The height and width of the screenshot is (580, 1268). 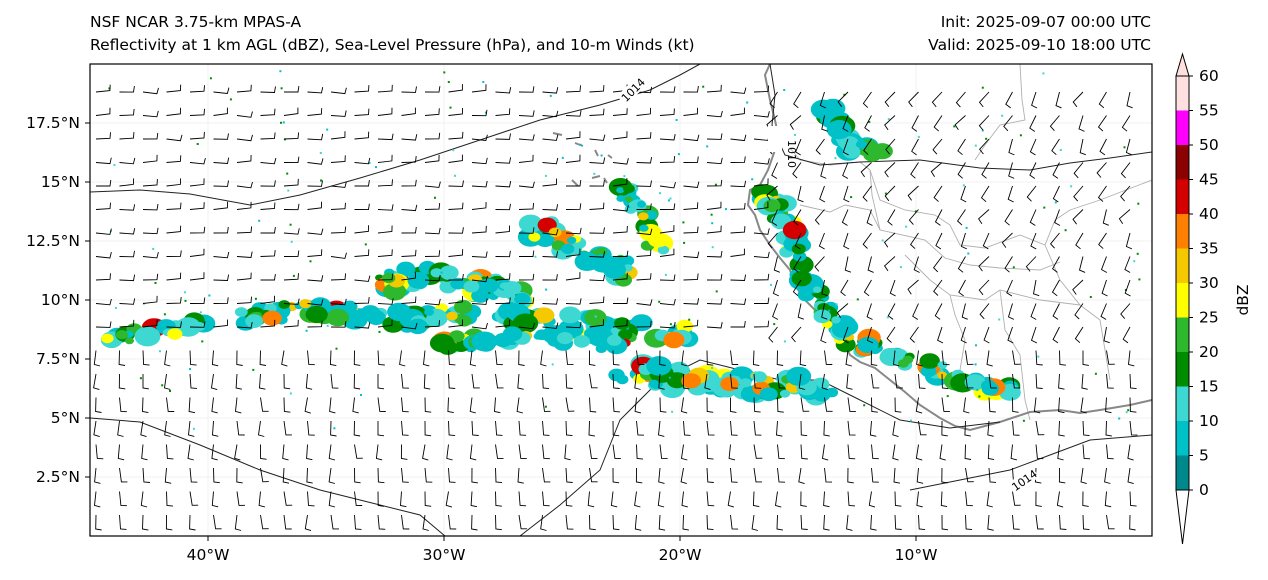 I want to click on colorbar-tick-label: 20, so click(x=1209, y=352).